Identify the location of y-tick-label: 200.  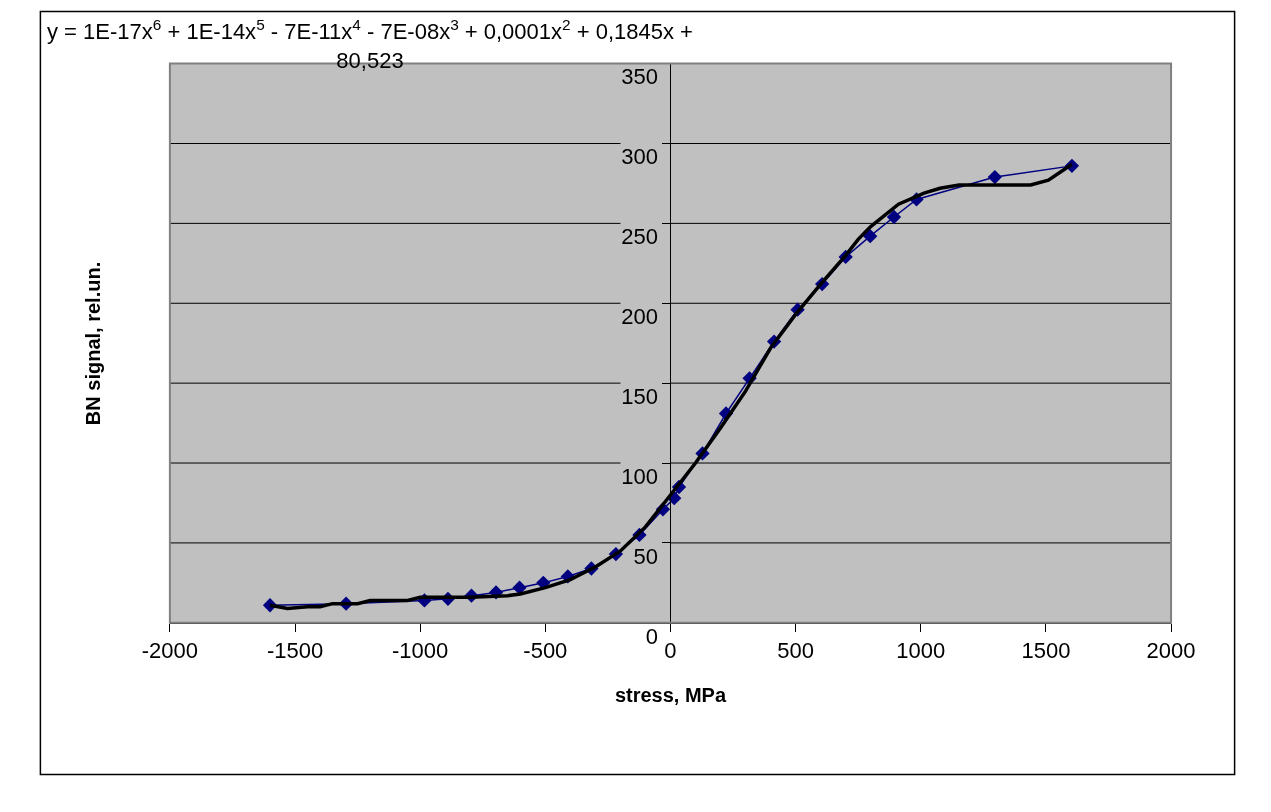
(640, 316).